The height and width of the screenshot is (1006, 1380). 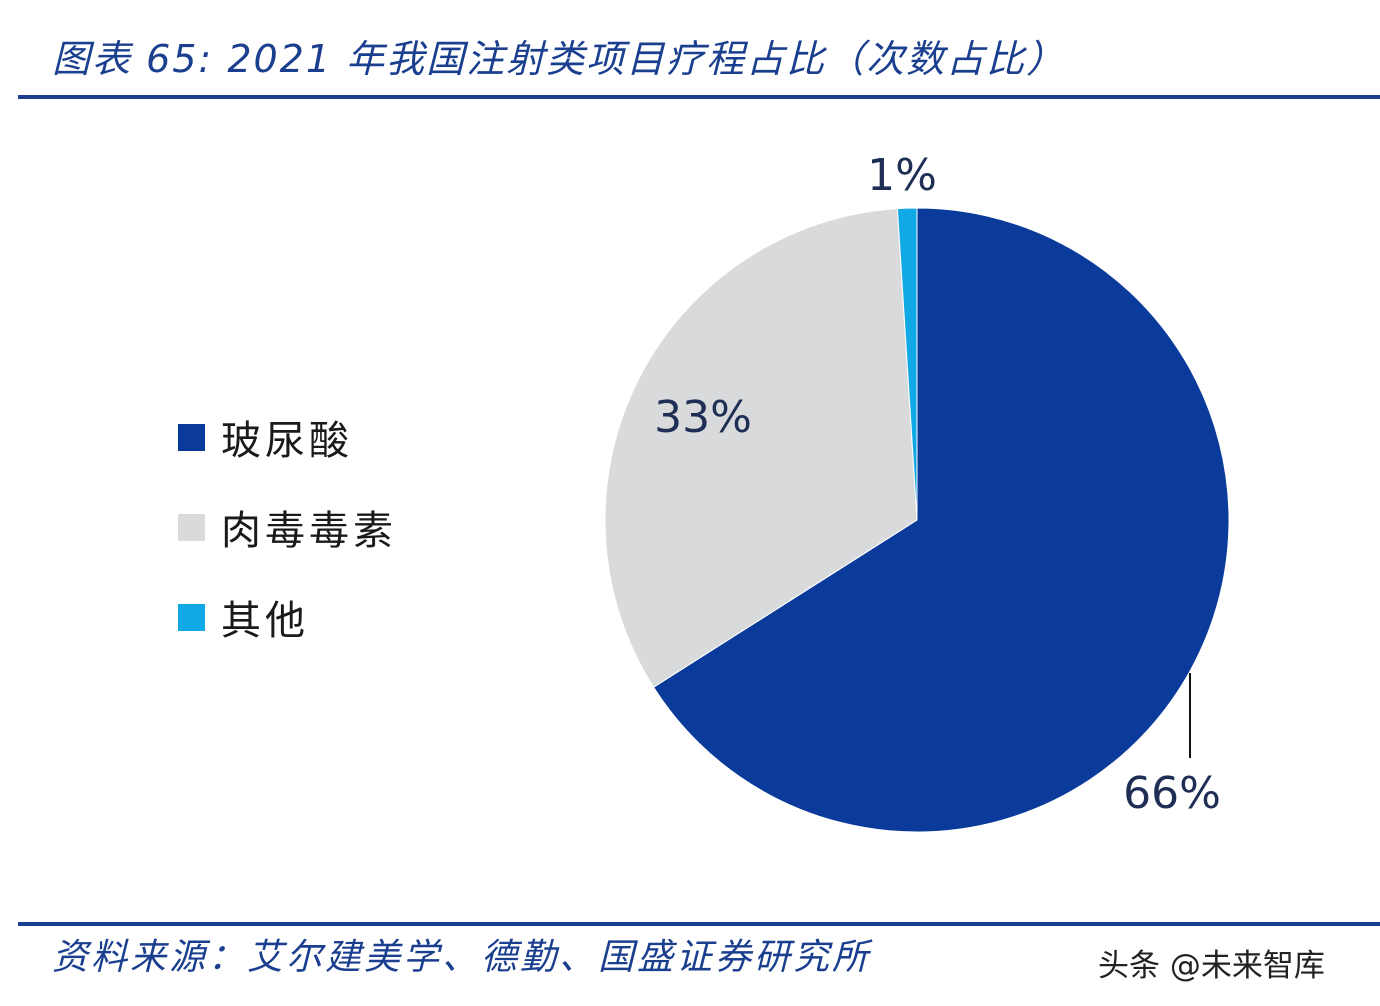 What do you see at coordinates (265, 621) in the screenshot?
I see `legend-label: 其他` at bounding box center [265, 621].